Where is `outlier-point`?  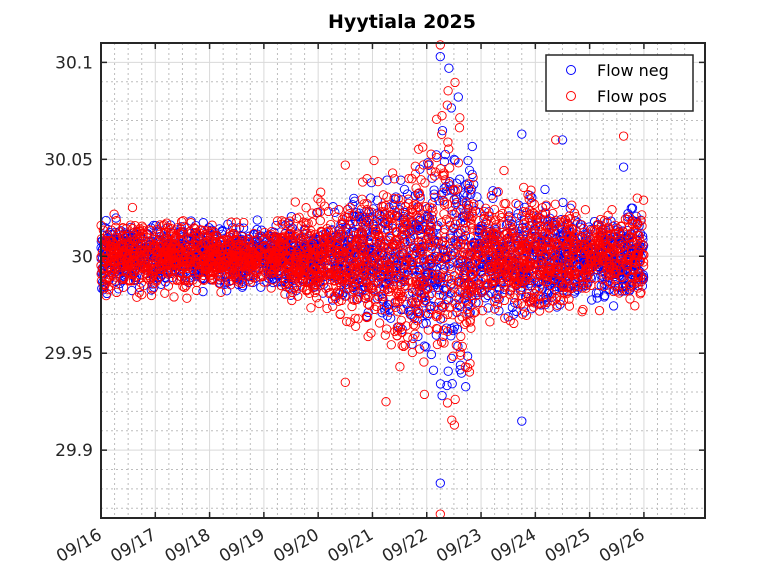
outlier-point is located at coordinates (562, 140).